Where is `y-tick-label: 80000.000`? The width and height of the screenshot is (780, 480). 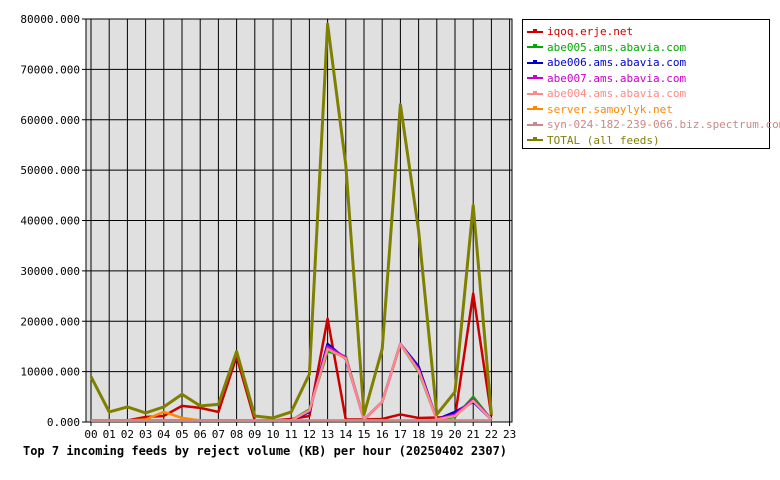
y-tick-label: 80000.000 is located at coordinates (50, 19).